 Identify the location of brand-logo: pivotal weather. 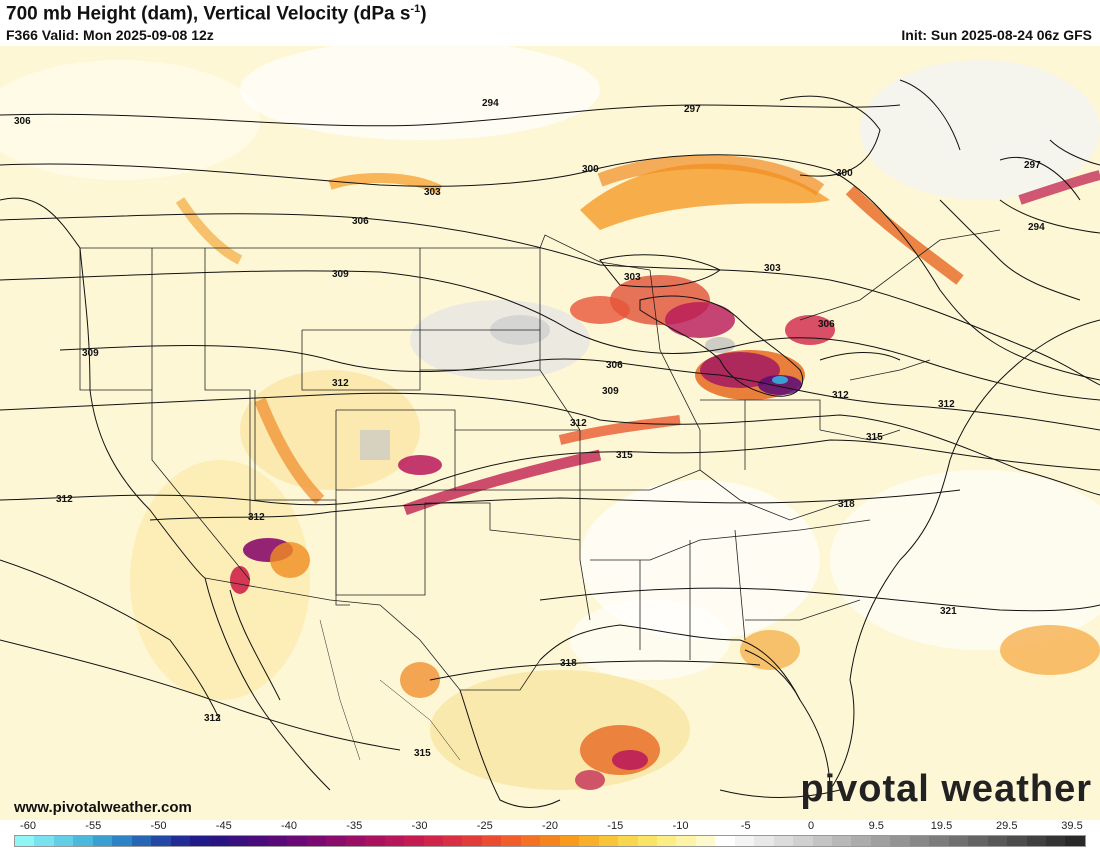
(946, 789).